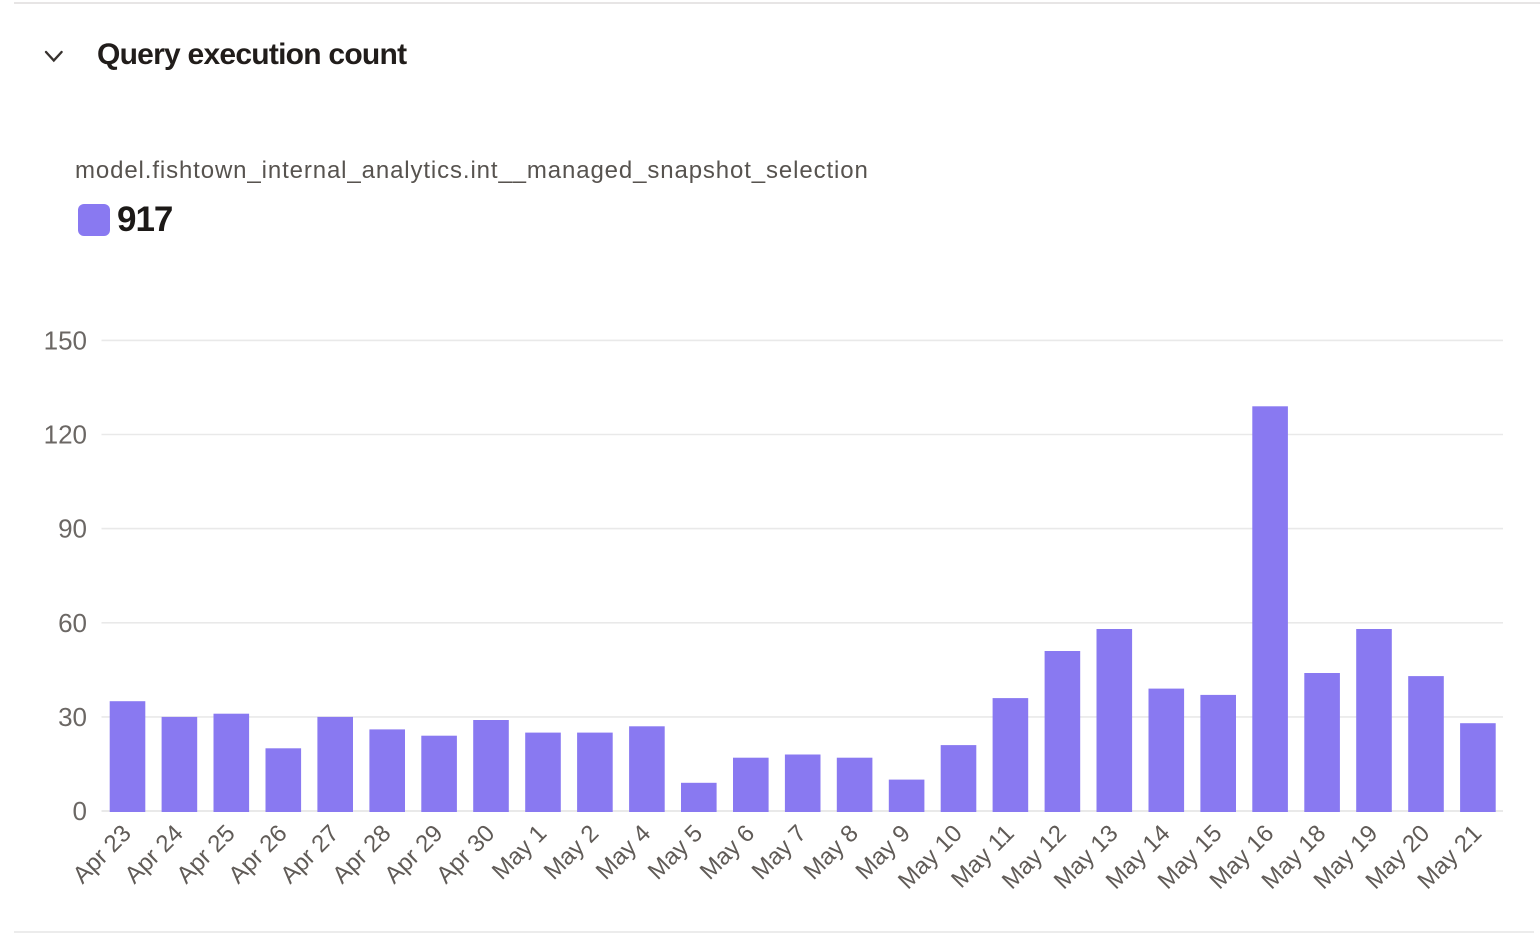  What do you see at coordinates (257, 854) in the screenshot?
I see `svg-text: Apr 26` at bounding box center [257, 854].